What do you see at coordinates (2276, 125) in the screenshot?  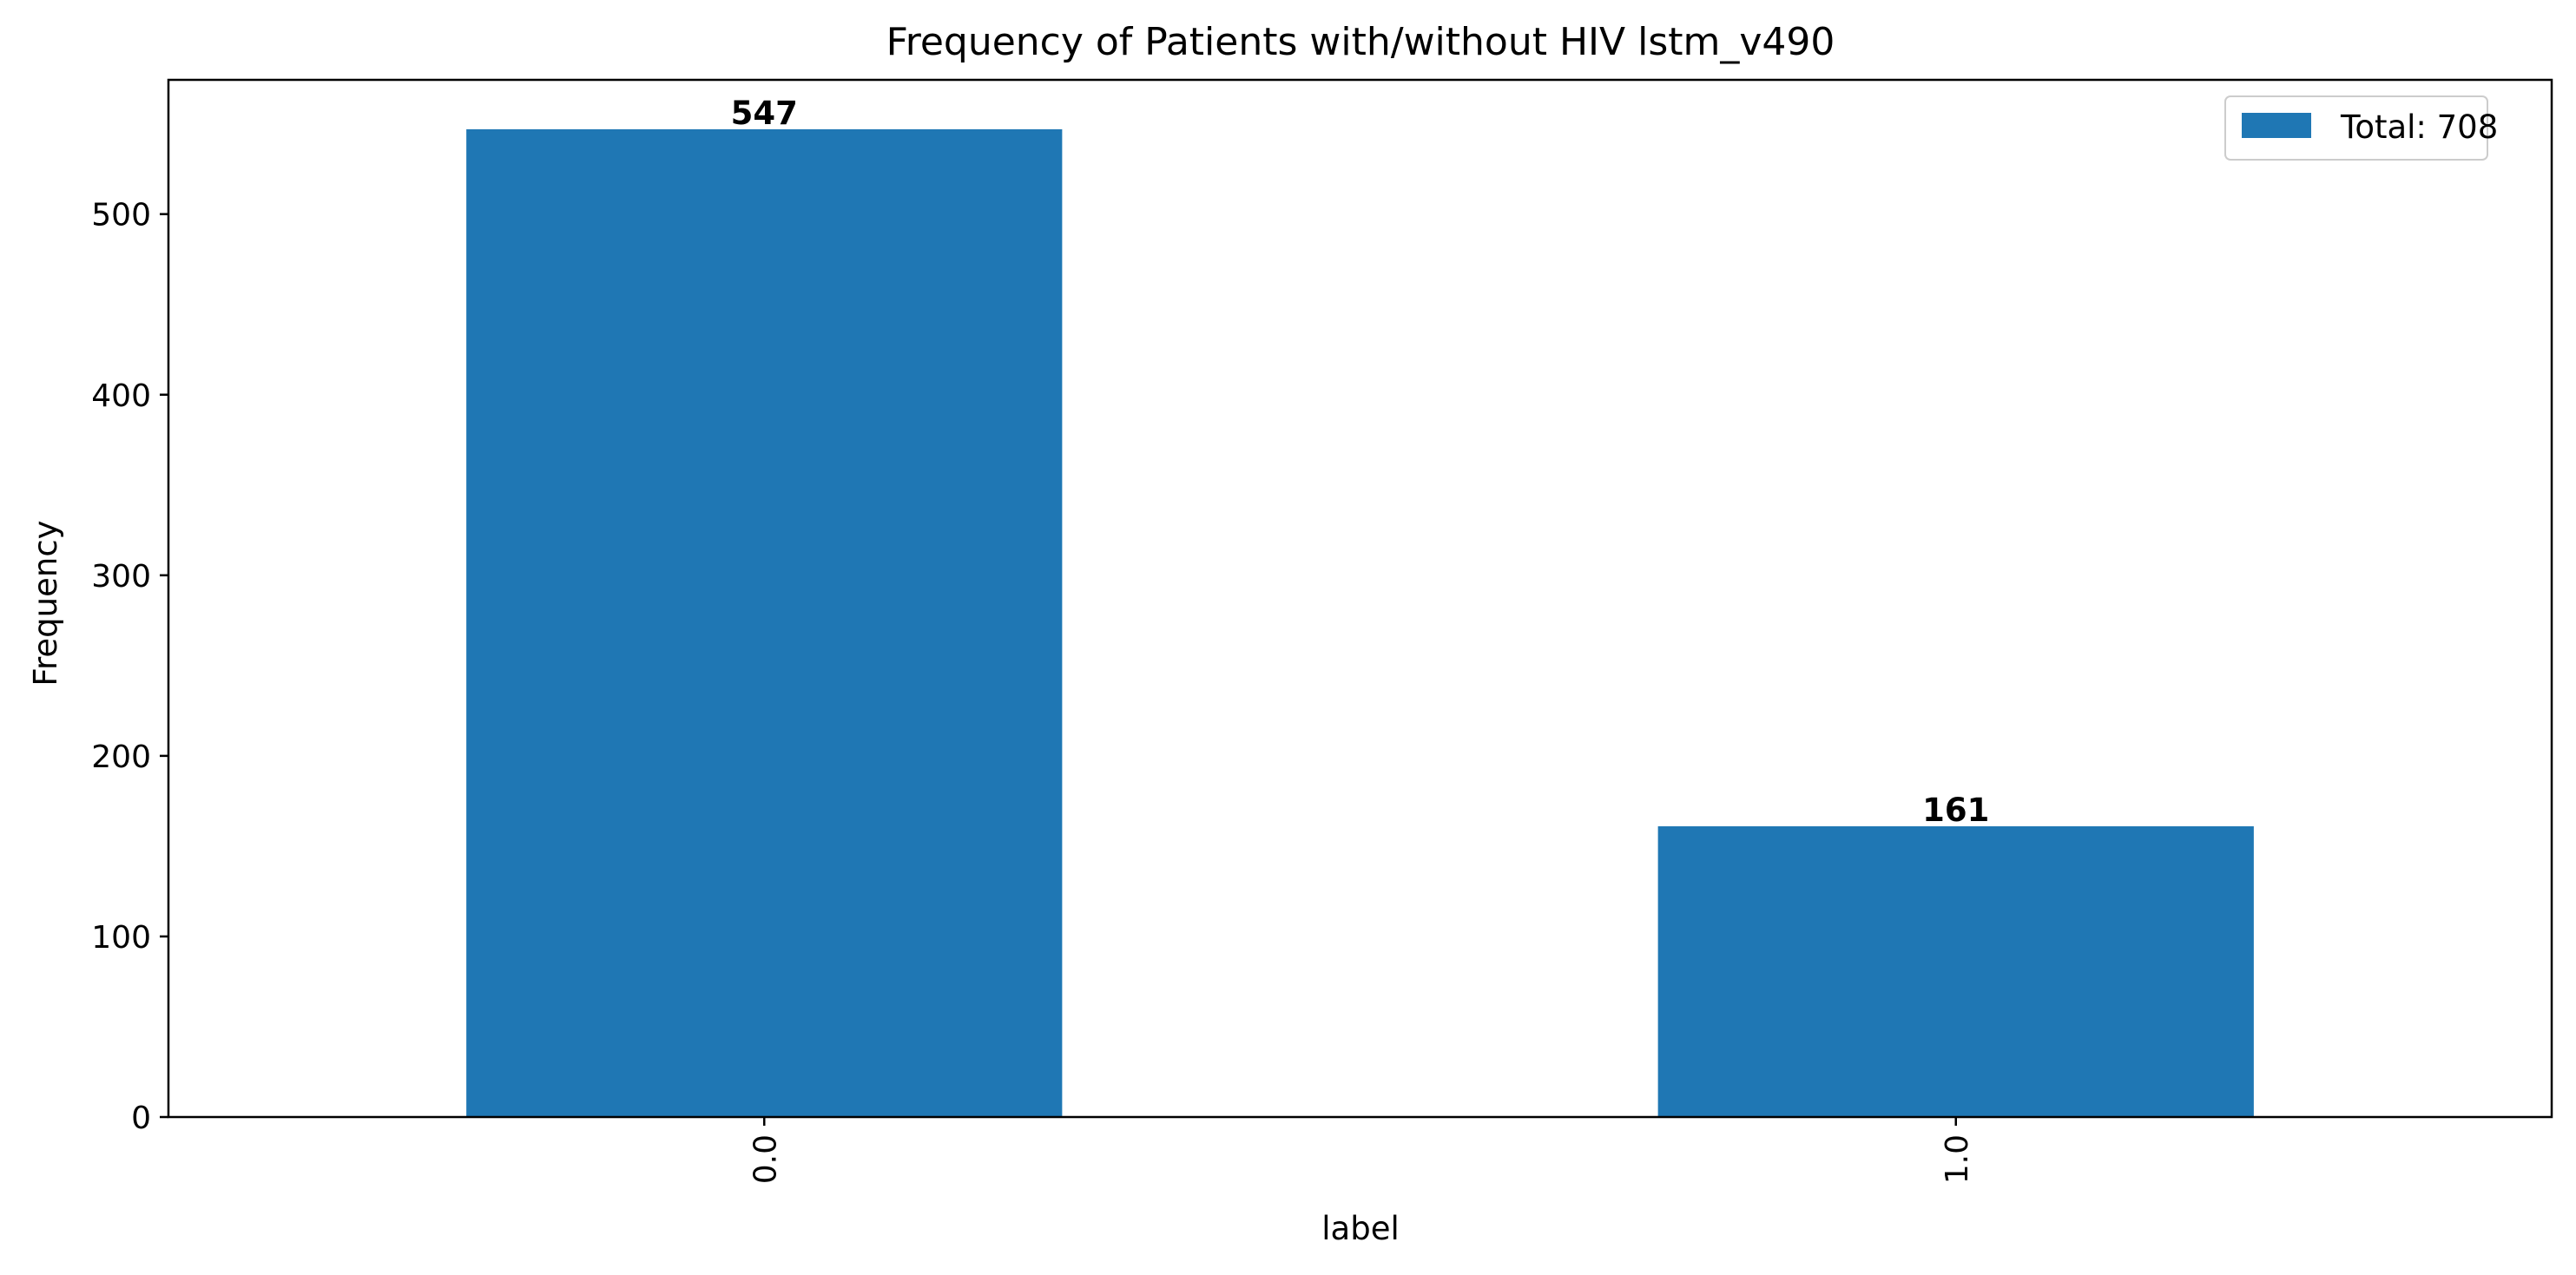 I see `legend-swatch` at bounding box center [2276, 125].